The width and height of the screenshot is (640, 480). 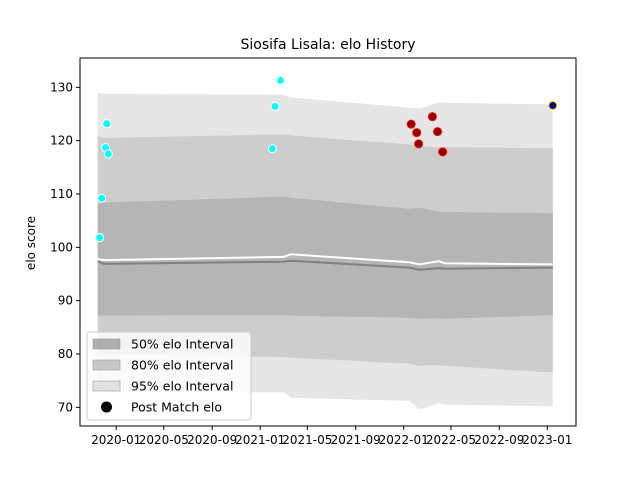 I want to click on y-axis: 70 80 90 100 110 120 130, so click(x=65, y=247).